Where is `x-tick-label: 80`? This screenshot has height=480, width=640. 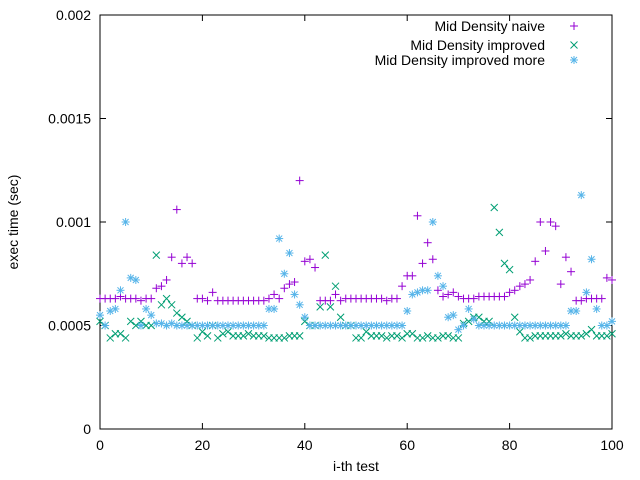
x-tick-label: 80 is located at coordinates (510, 445).